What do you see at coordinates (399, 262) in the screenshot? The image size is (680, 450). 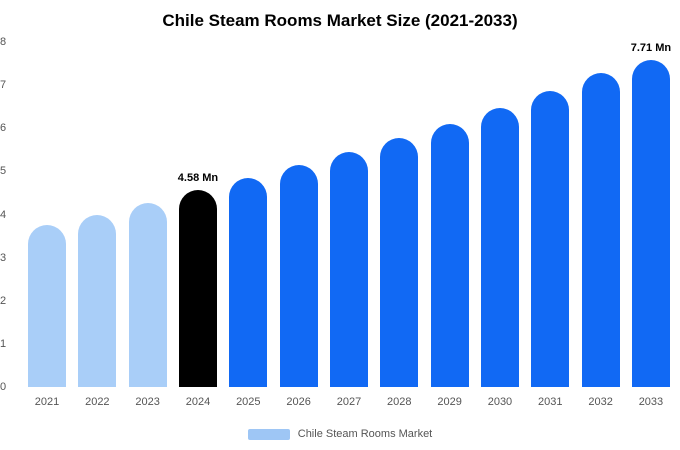 I see `bar-2028` at bounding box center [399, 262].